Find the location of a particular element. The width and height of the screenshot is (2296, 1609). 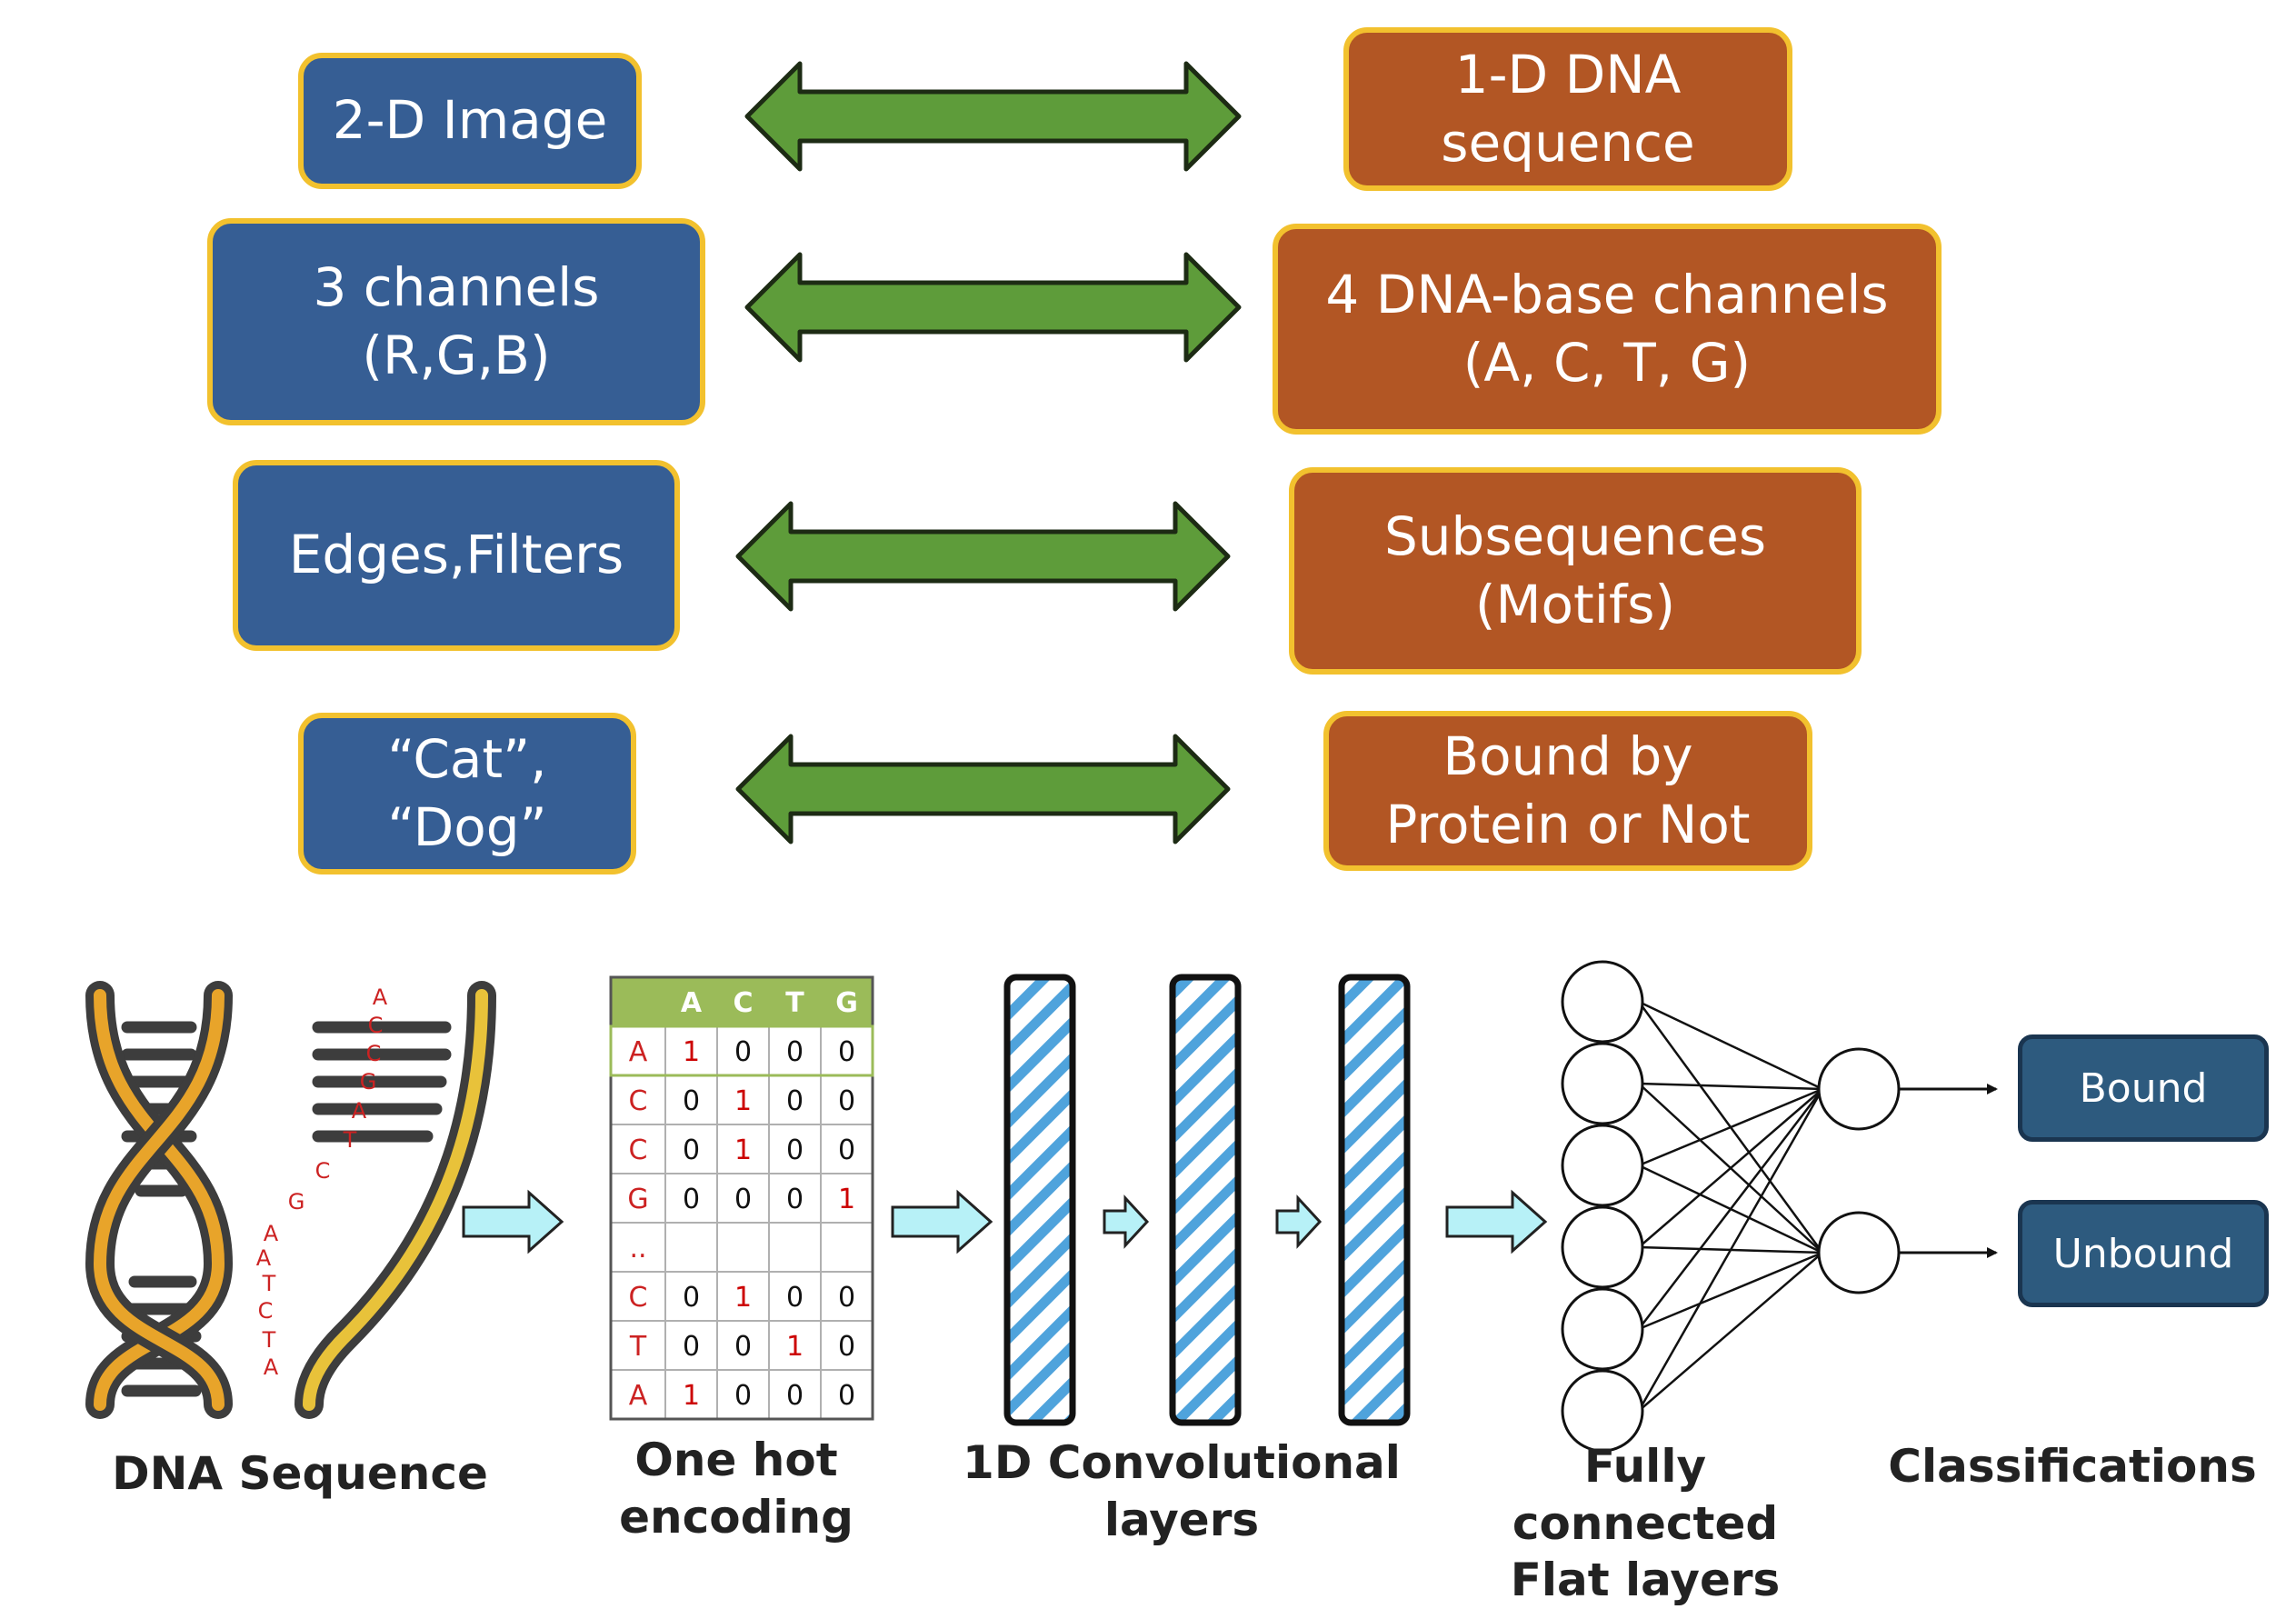

image-box: 2-D Image is located at coordinates (470, 121).